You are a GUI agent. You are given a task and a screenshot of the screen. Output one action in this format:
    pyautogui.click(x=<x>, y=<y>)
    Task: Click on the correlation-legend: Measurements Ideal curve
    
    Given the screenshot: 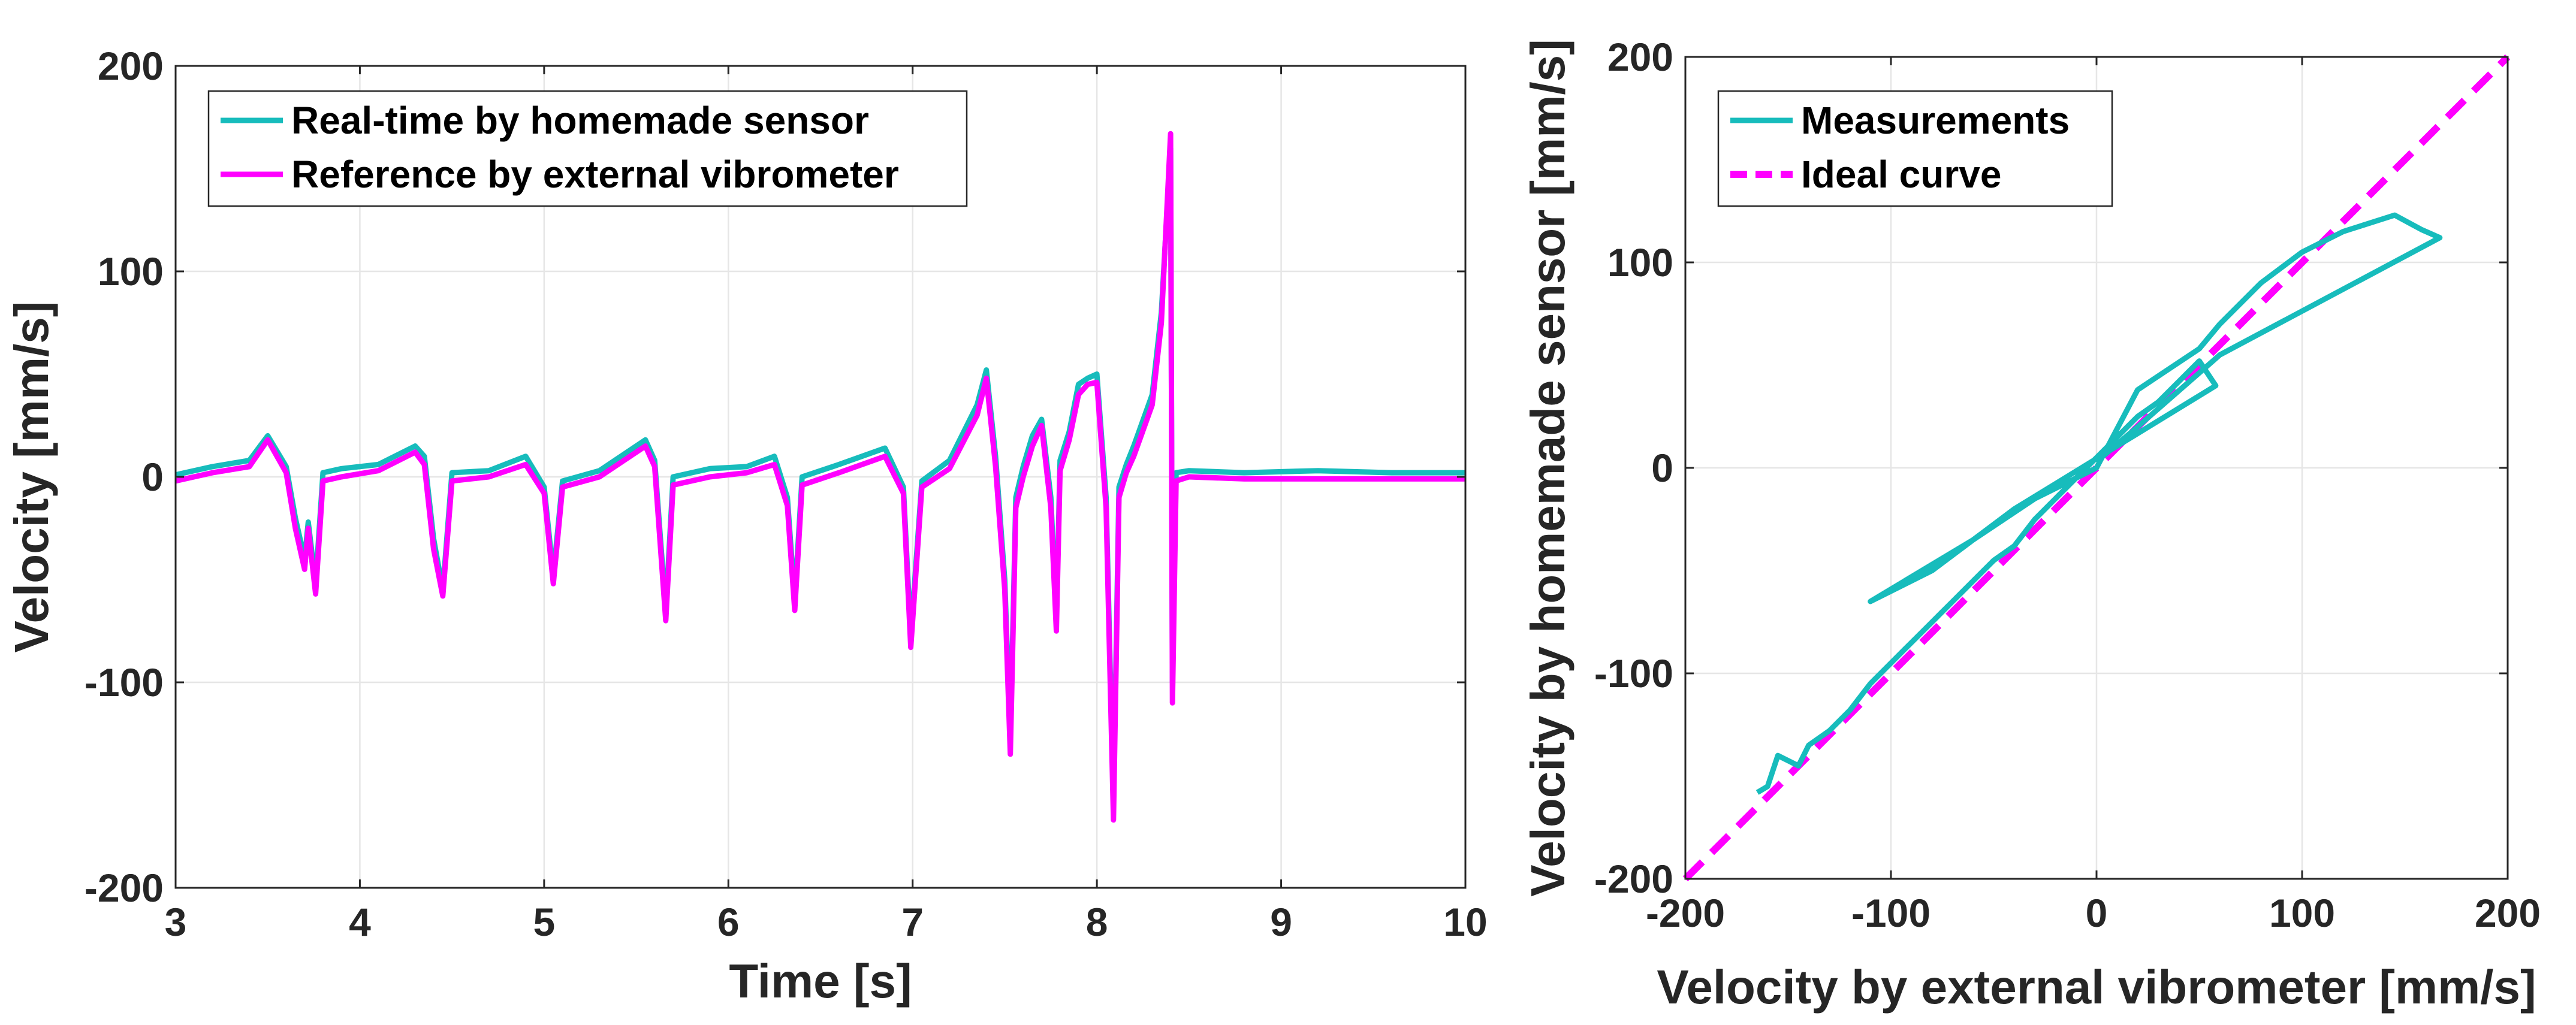 What is the action you would take?
    pyautogui.click(x=1915, y=148)
    